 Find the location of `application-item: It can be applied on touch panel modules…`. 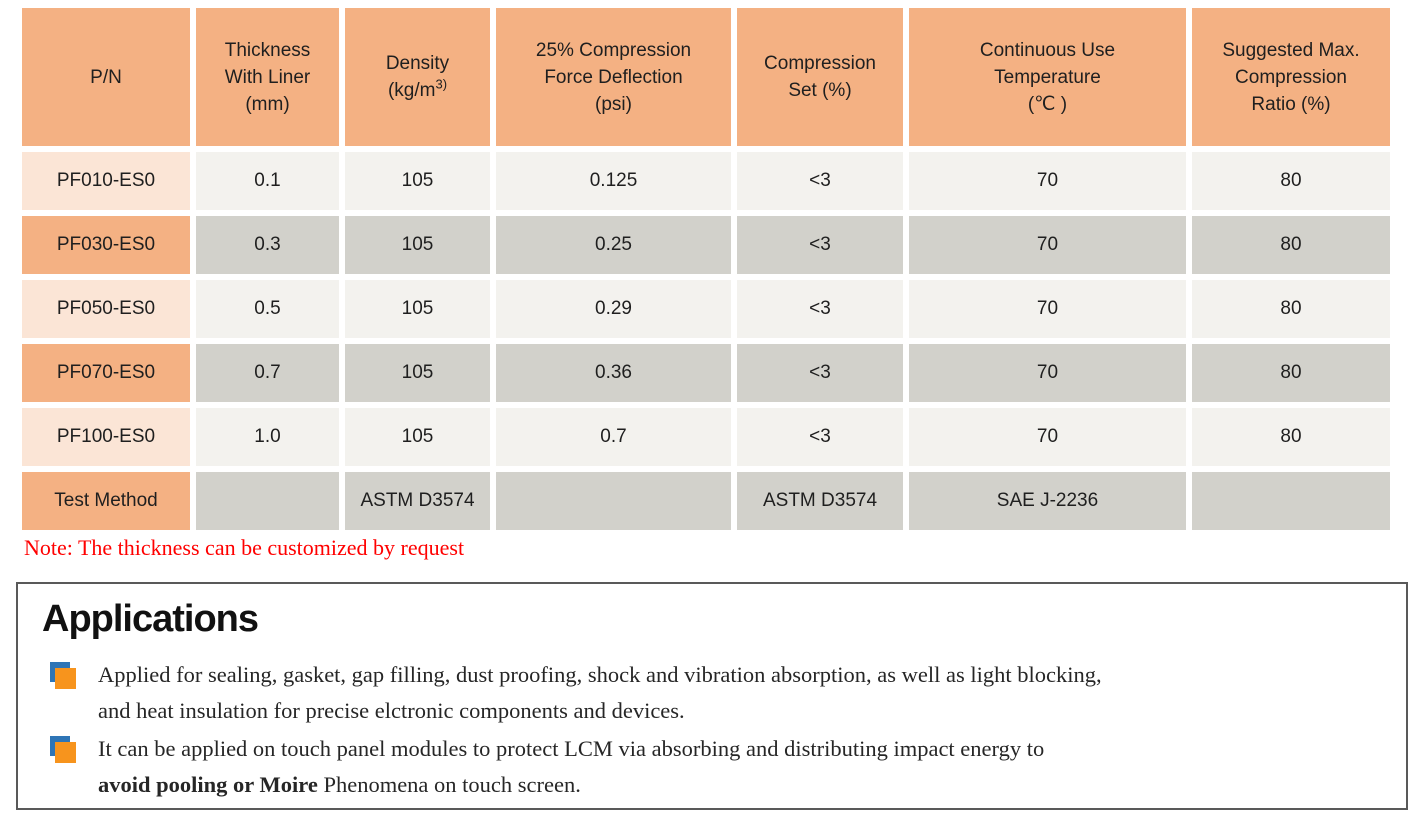

application-item: It can be applied on touch panel modules… is located at coordinates (728, 767).